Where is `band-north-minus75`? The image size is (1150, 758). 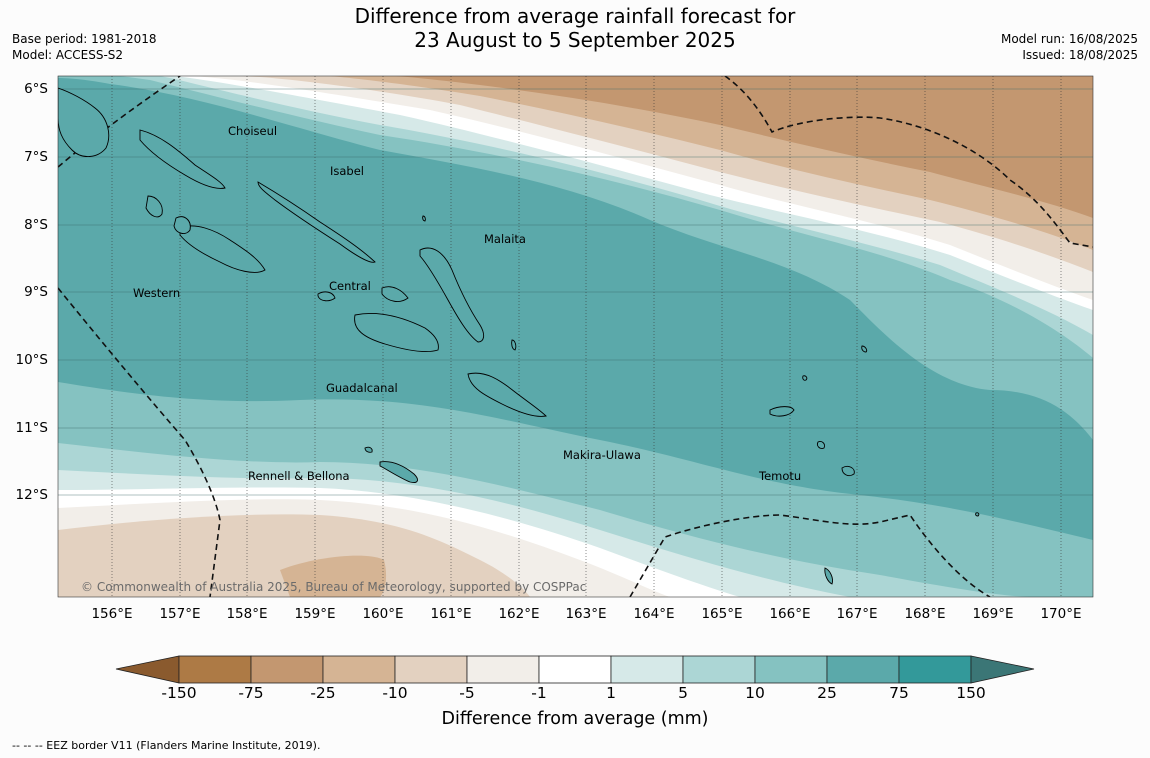 band-north-minus75 is located at coordinates (741, 147).